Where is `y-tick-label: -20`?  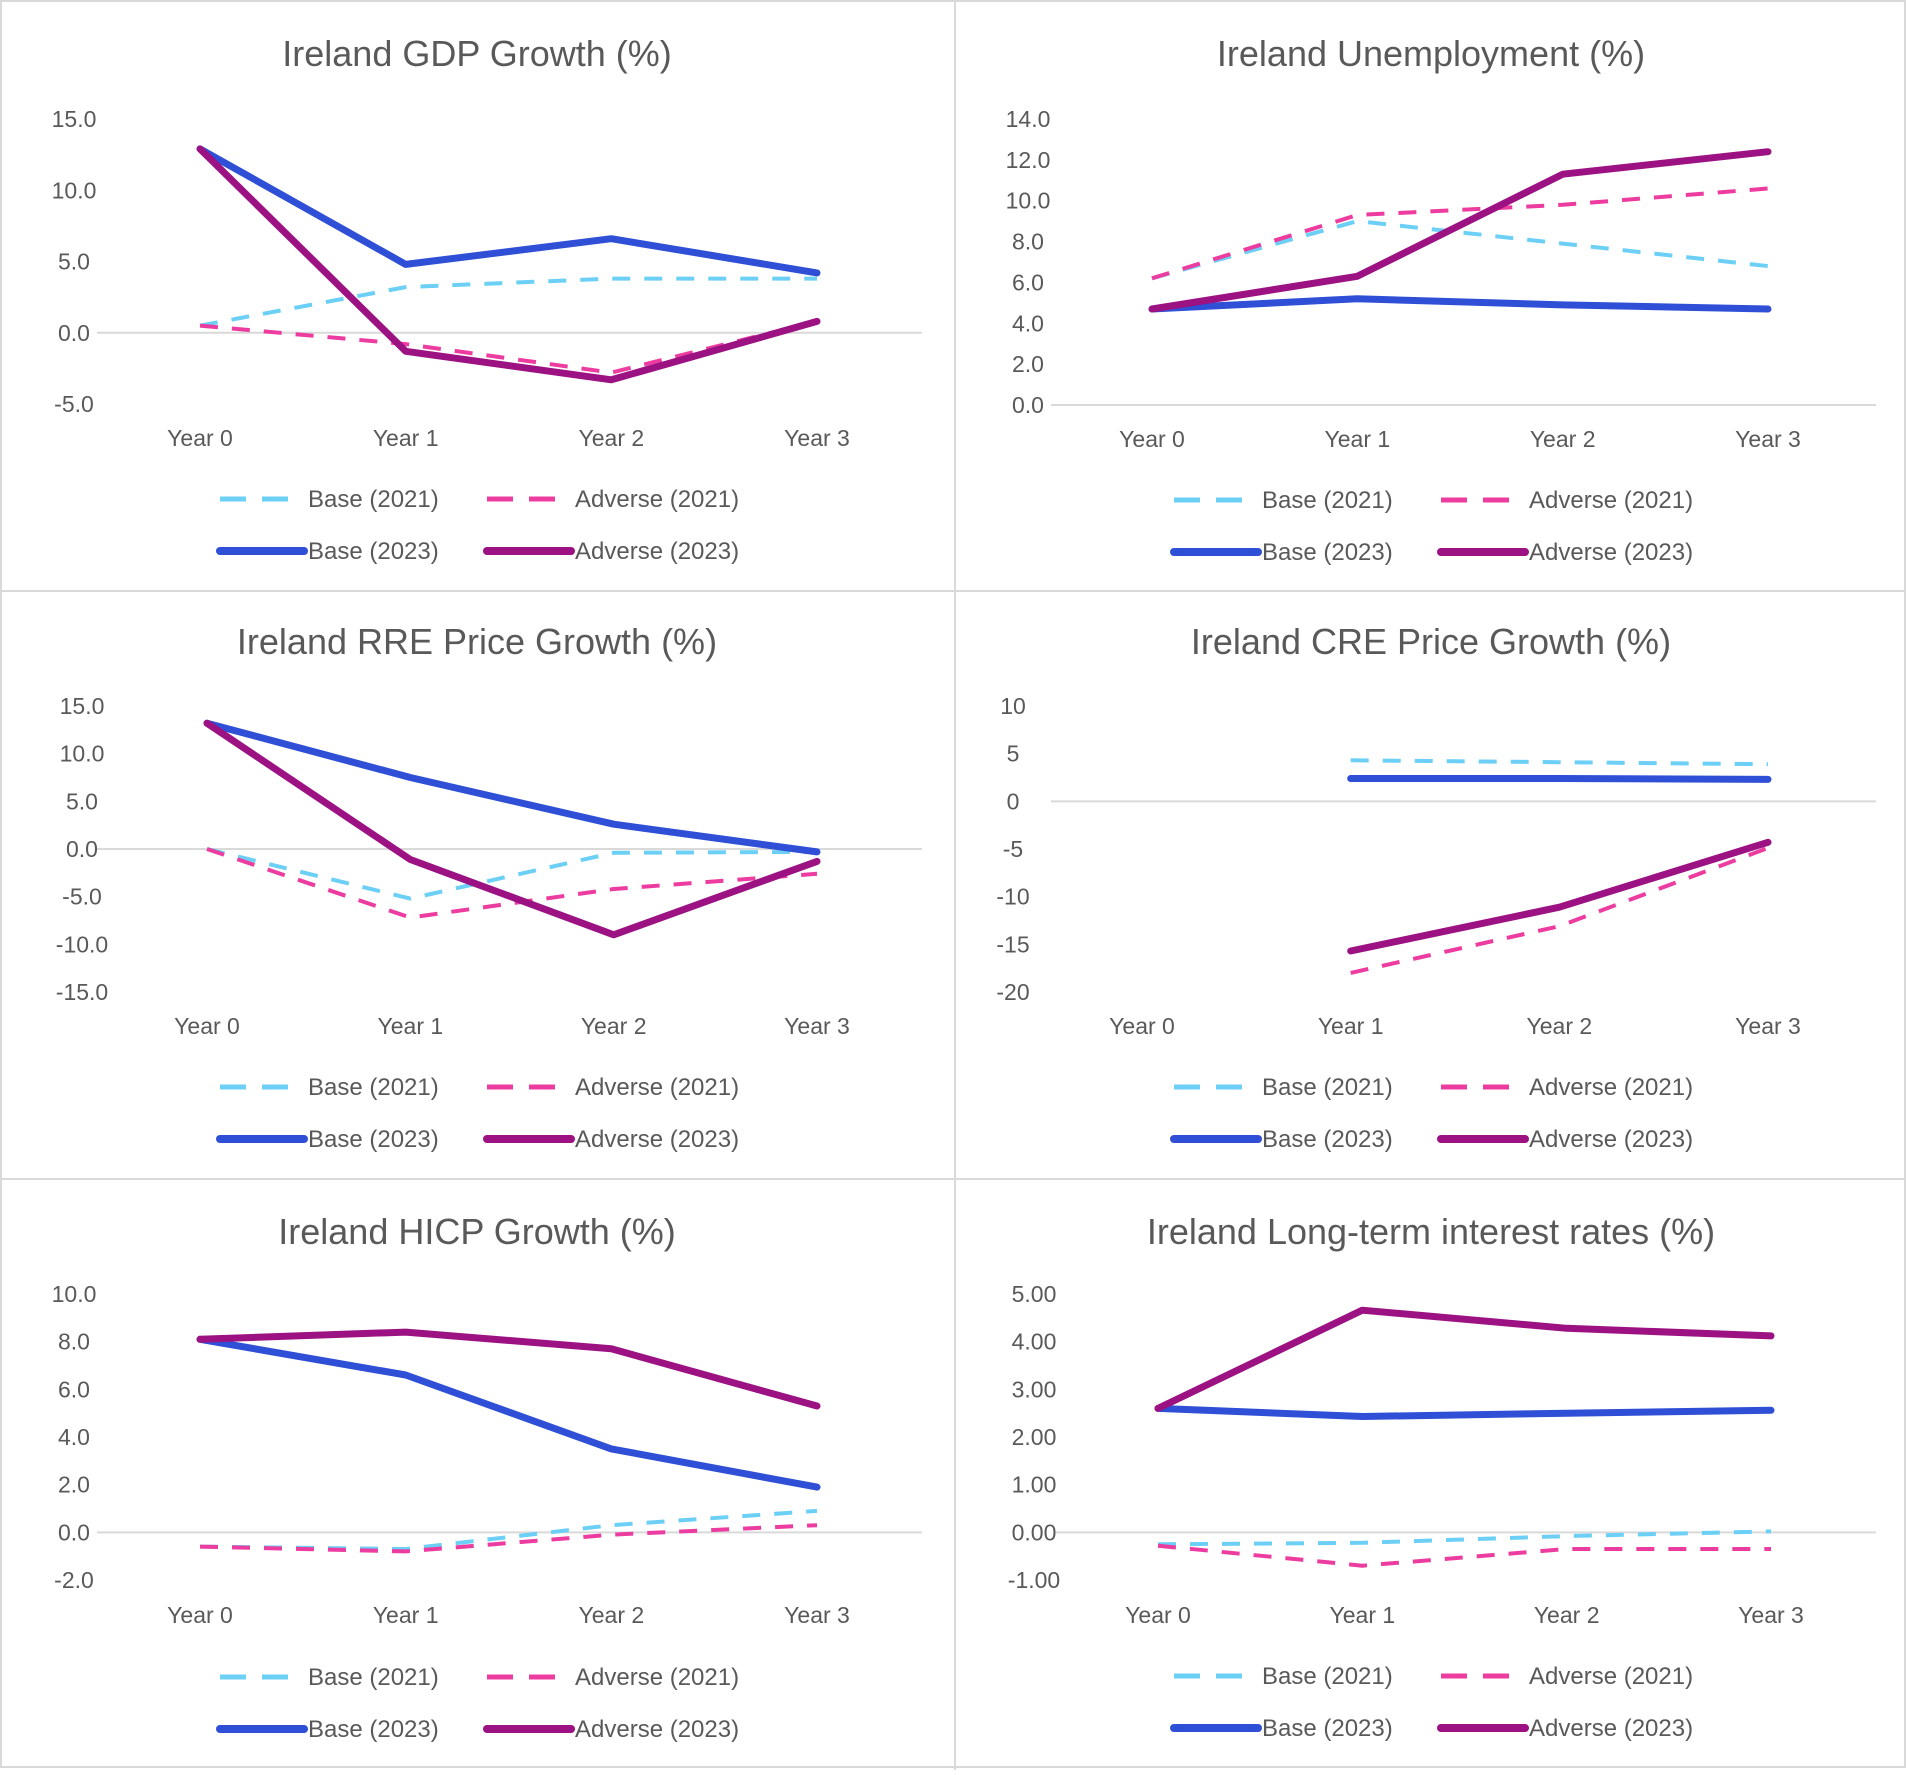
y-tick-label: -20 is located at coordinates (1012, 992).